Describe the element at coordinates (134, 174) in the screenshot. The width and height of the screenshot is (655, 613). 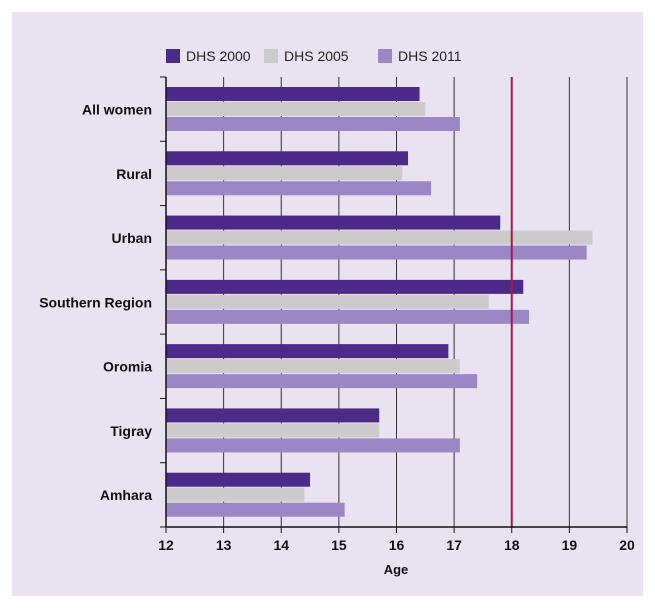
I see `category-label: Rural` at that location.